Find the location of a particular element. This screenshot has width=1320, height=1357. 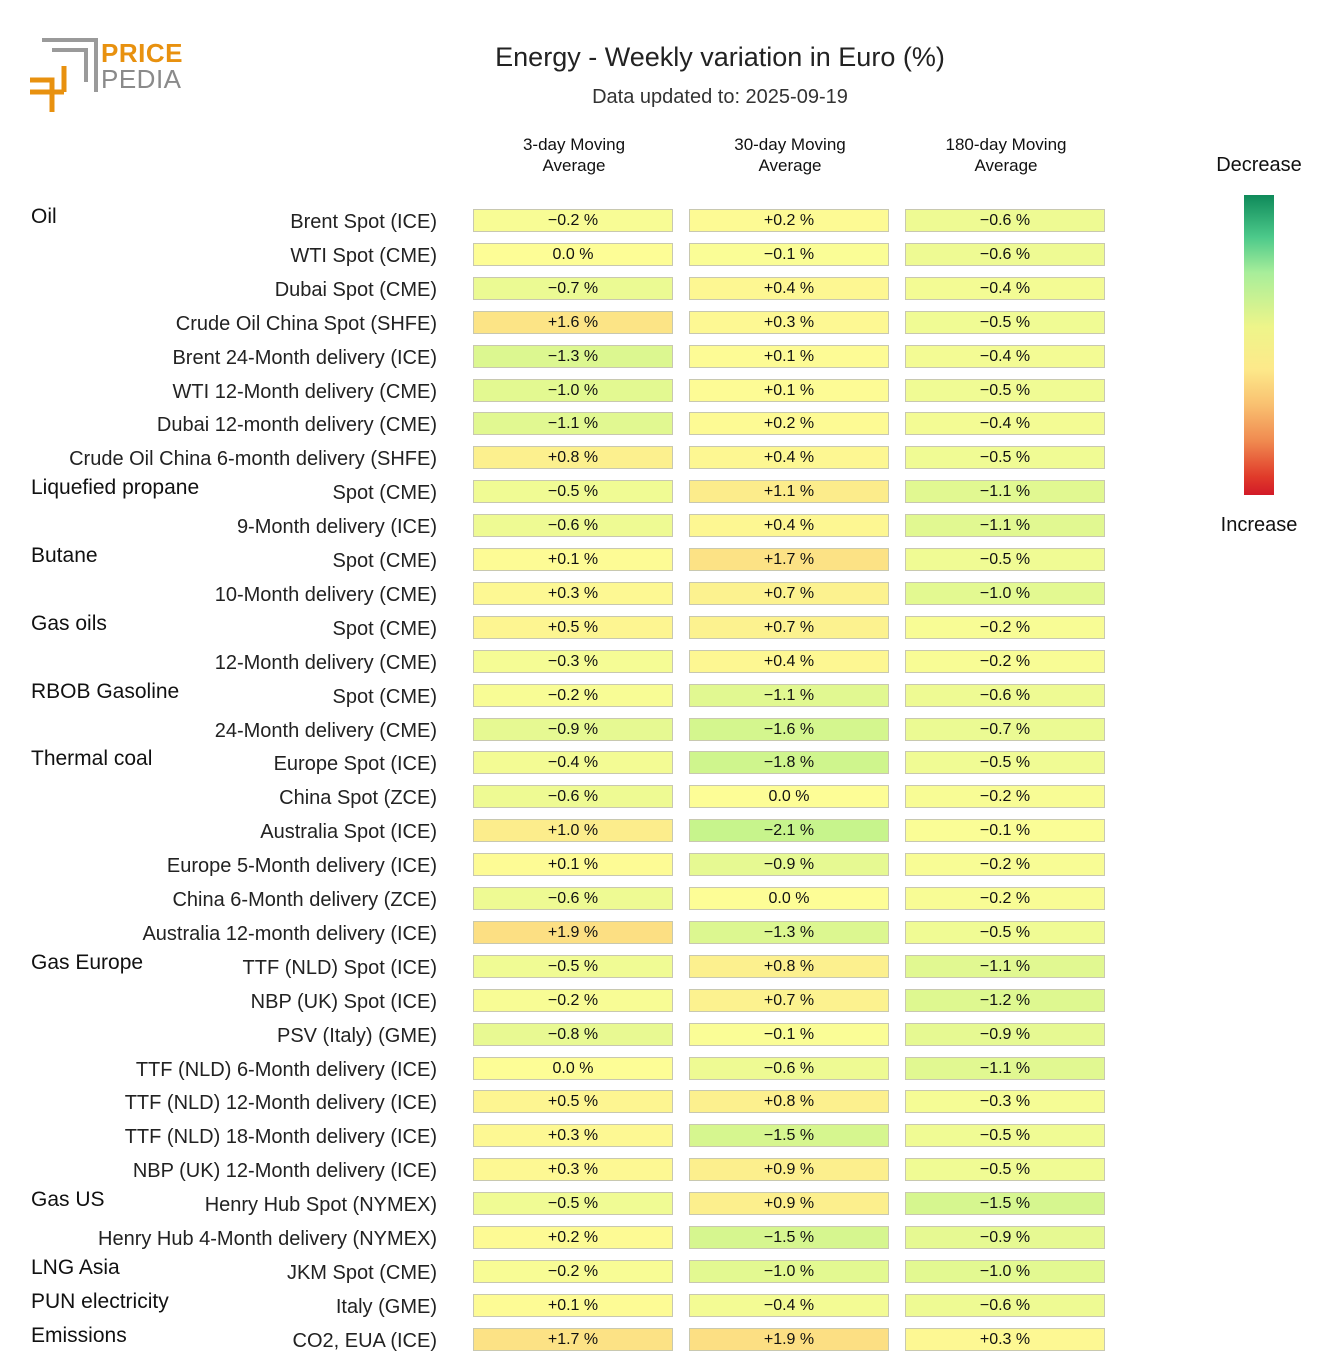

heatmap-cell: +0.3 % is located at coordinates (573, 1136).